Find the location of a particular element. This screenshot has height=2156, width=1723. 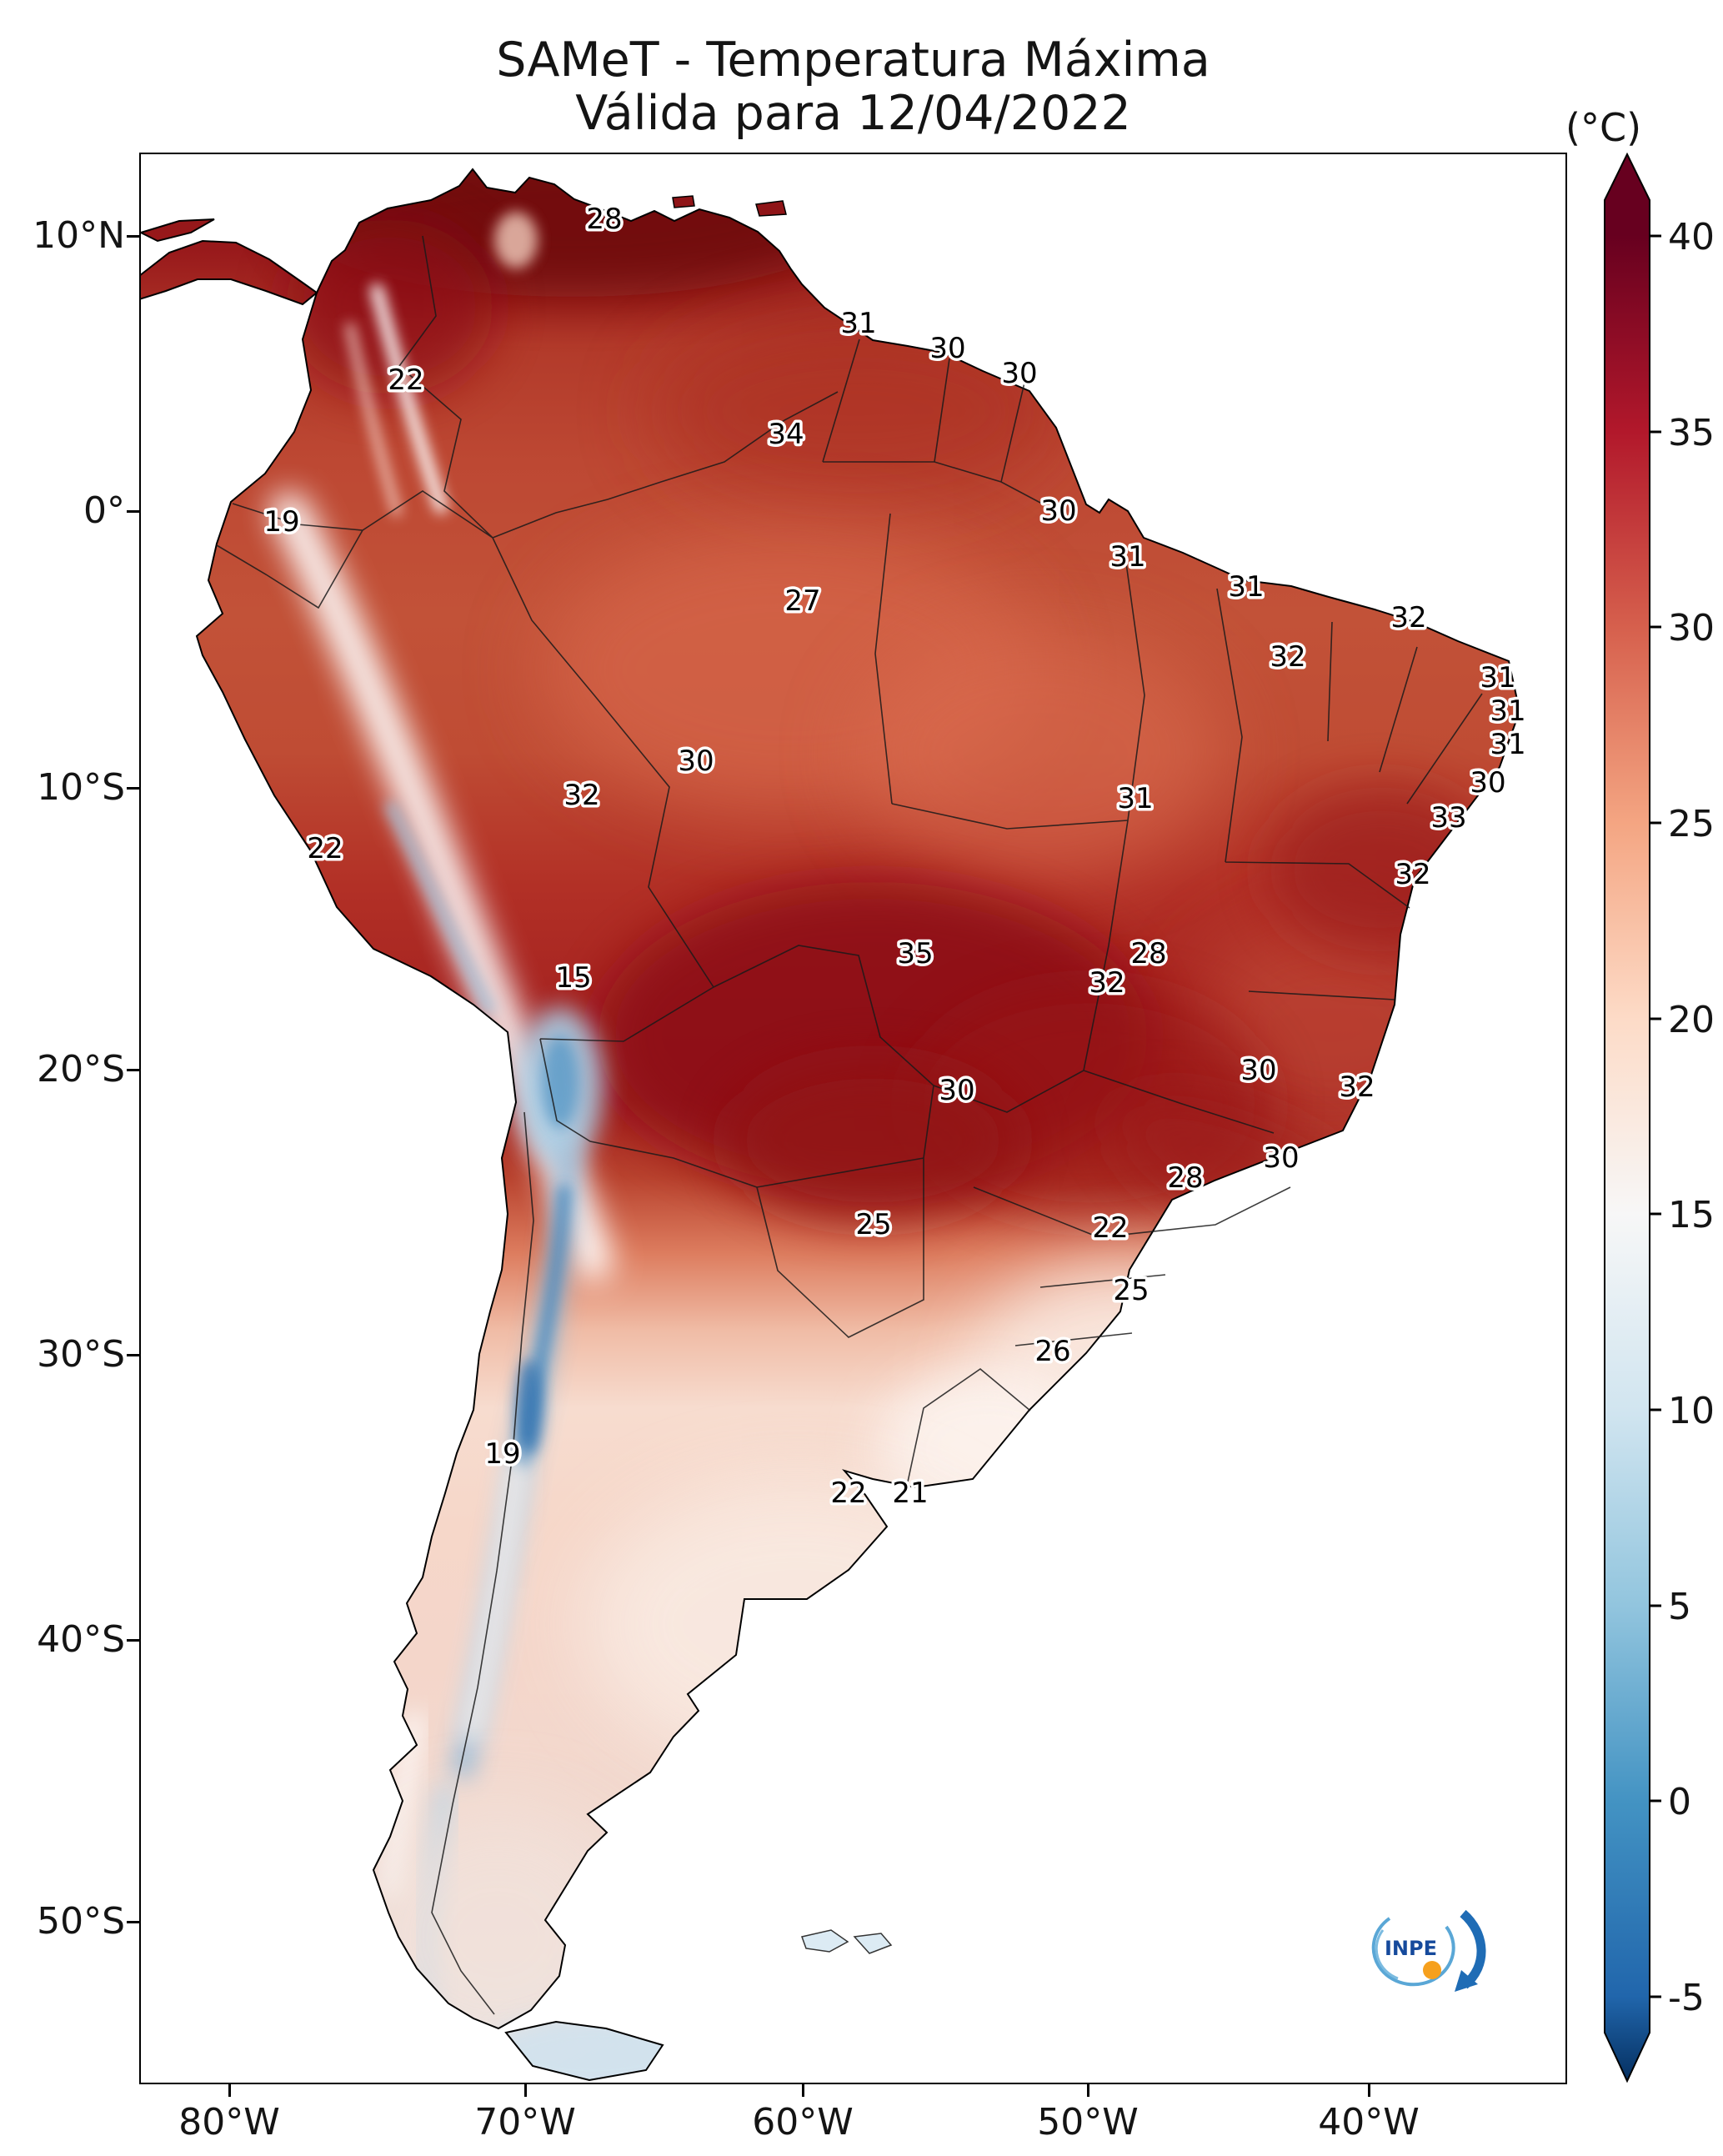

island-trinidad is located at coordinates (771, 208).